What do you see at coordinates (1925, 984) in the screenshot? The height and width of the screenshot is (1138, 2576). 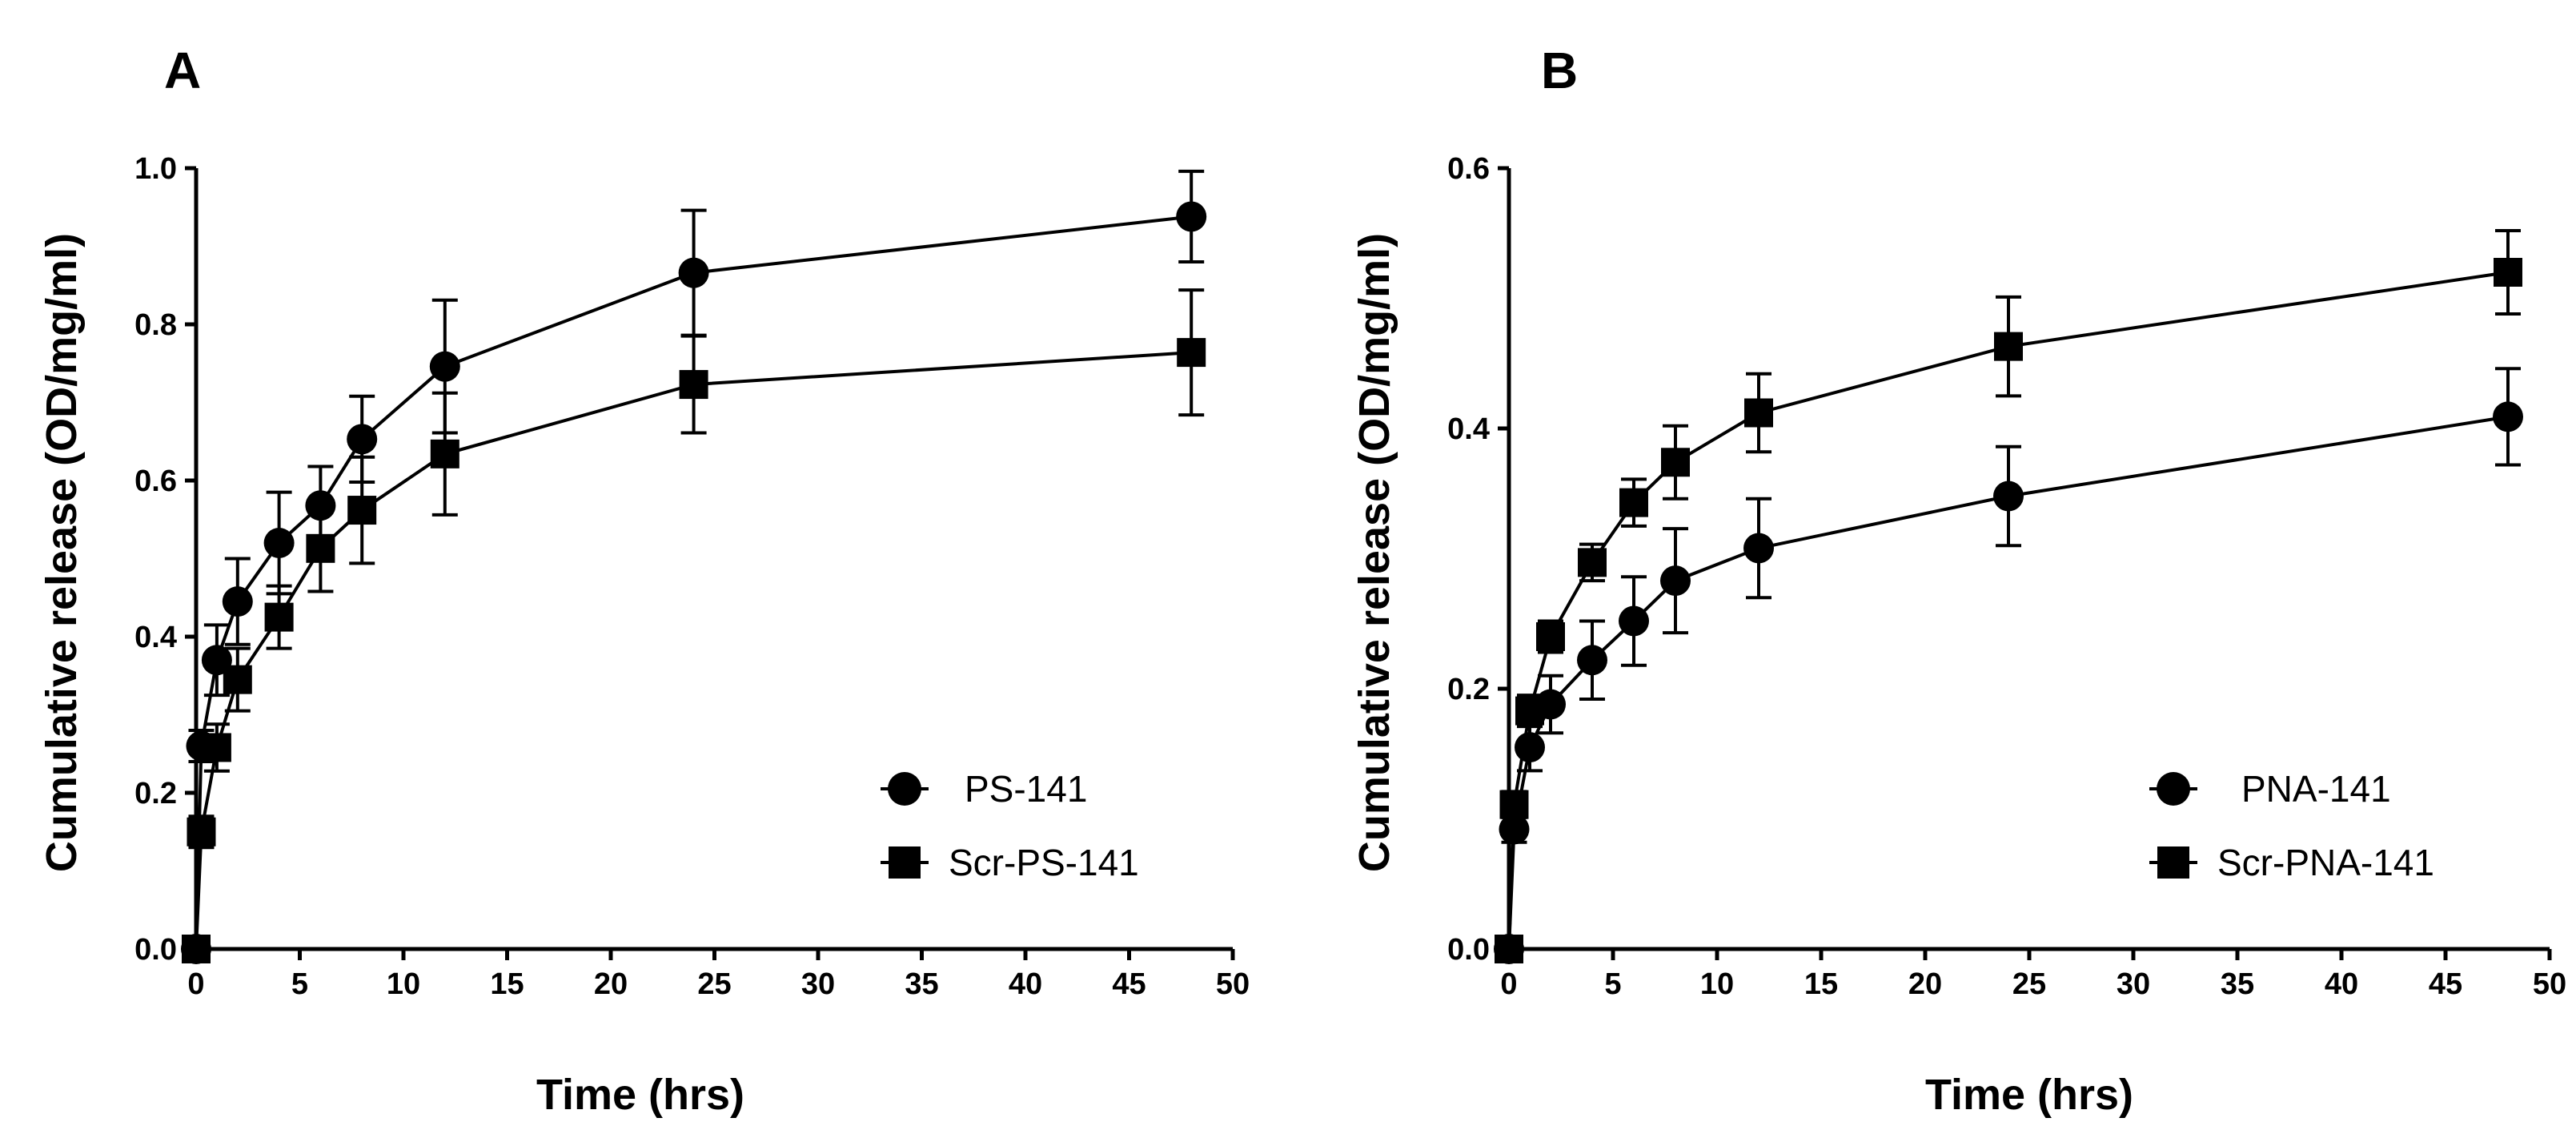 I see `panel-b-x-tick-label: 20` at bounding box center [1925, 984].